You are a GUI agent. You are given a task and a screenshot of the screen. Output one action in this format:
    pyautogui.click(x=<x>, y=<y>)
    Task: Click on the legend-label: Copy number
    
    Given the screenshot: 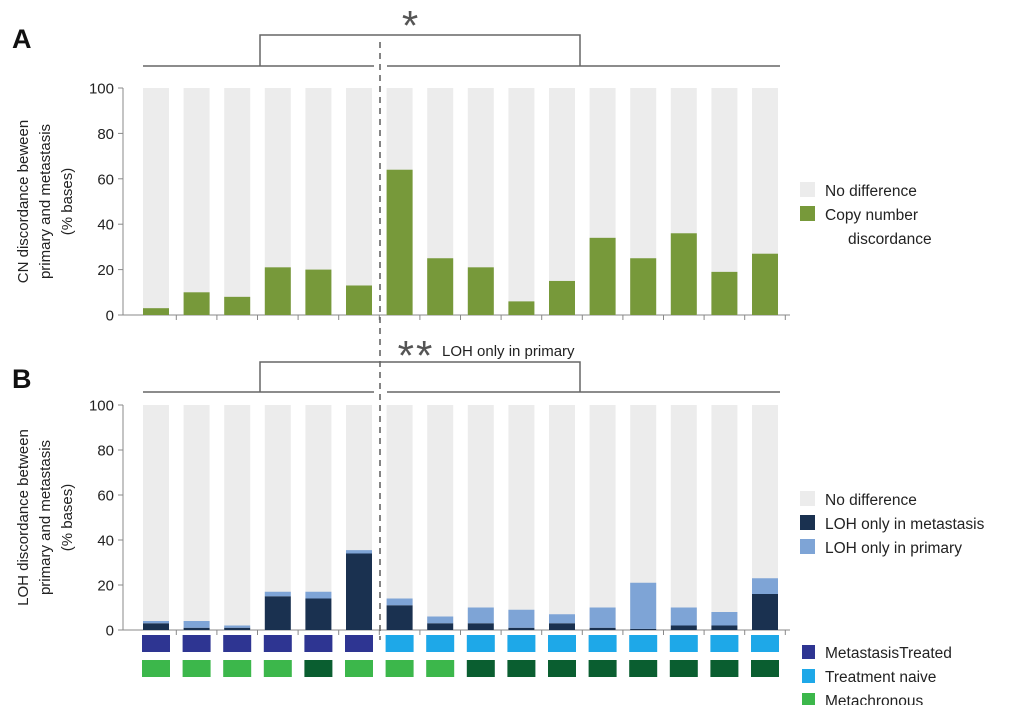 What is the action you would take?
    pyautogui.click(x=871, y=215)
    